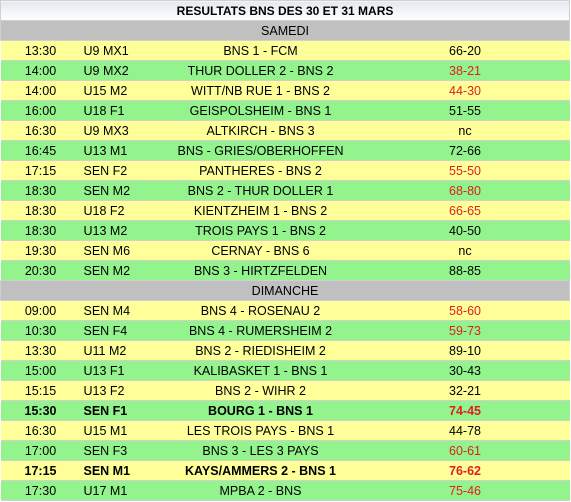 Image resolution: width=571 pixels, height=502 pixels. I want to click on score: 88-85, so click(465, 270).